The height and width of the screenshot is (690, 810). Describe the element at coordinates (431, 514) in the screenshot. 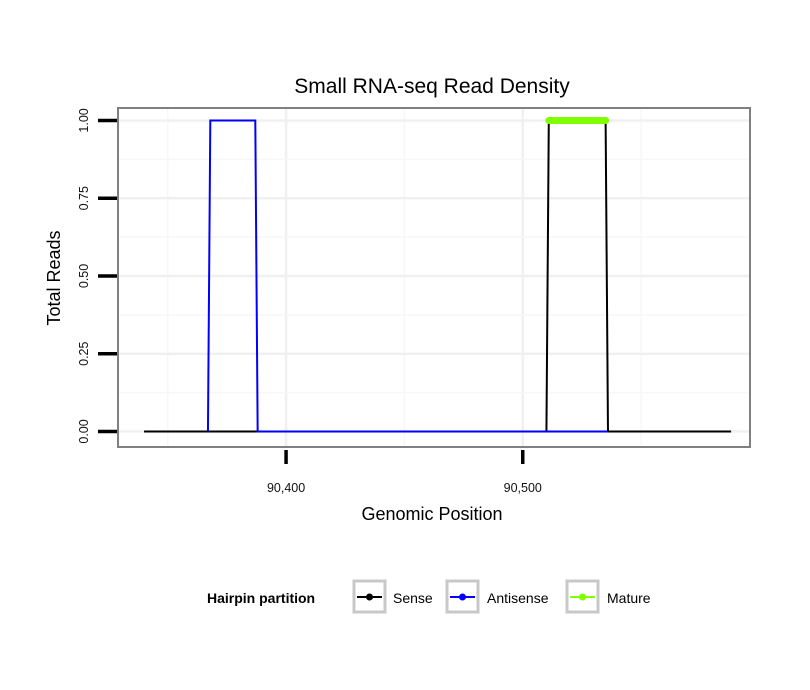

I see `x-axis-title: Genomic Position` at that location.